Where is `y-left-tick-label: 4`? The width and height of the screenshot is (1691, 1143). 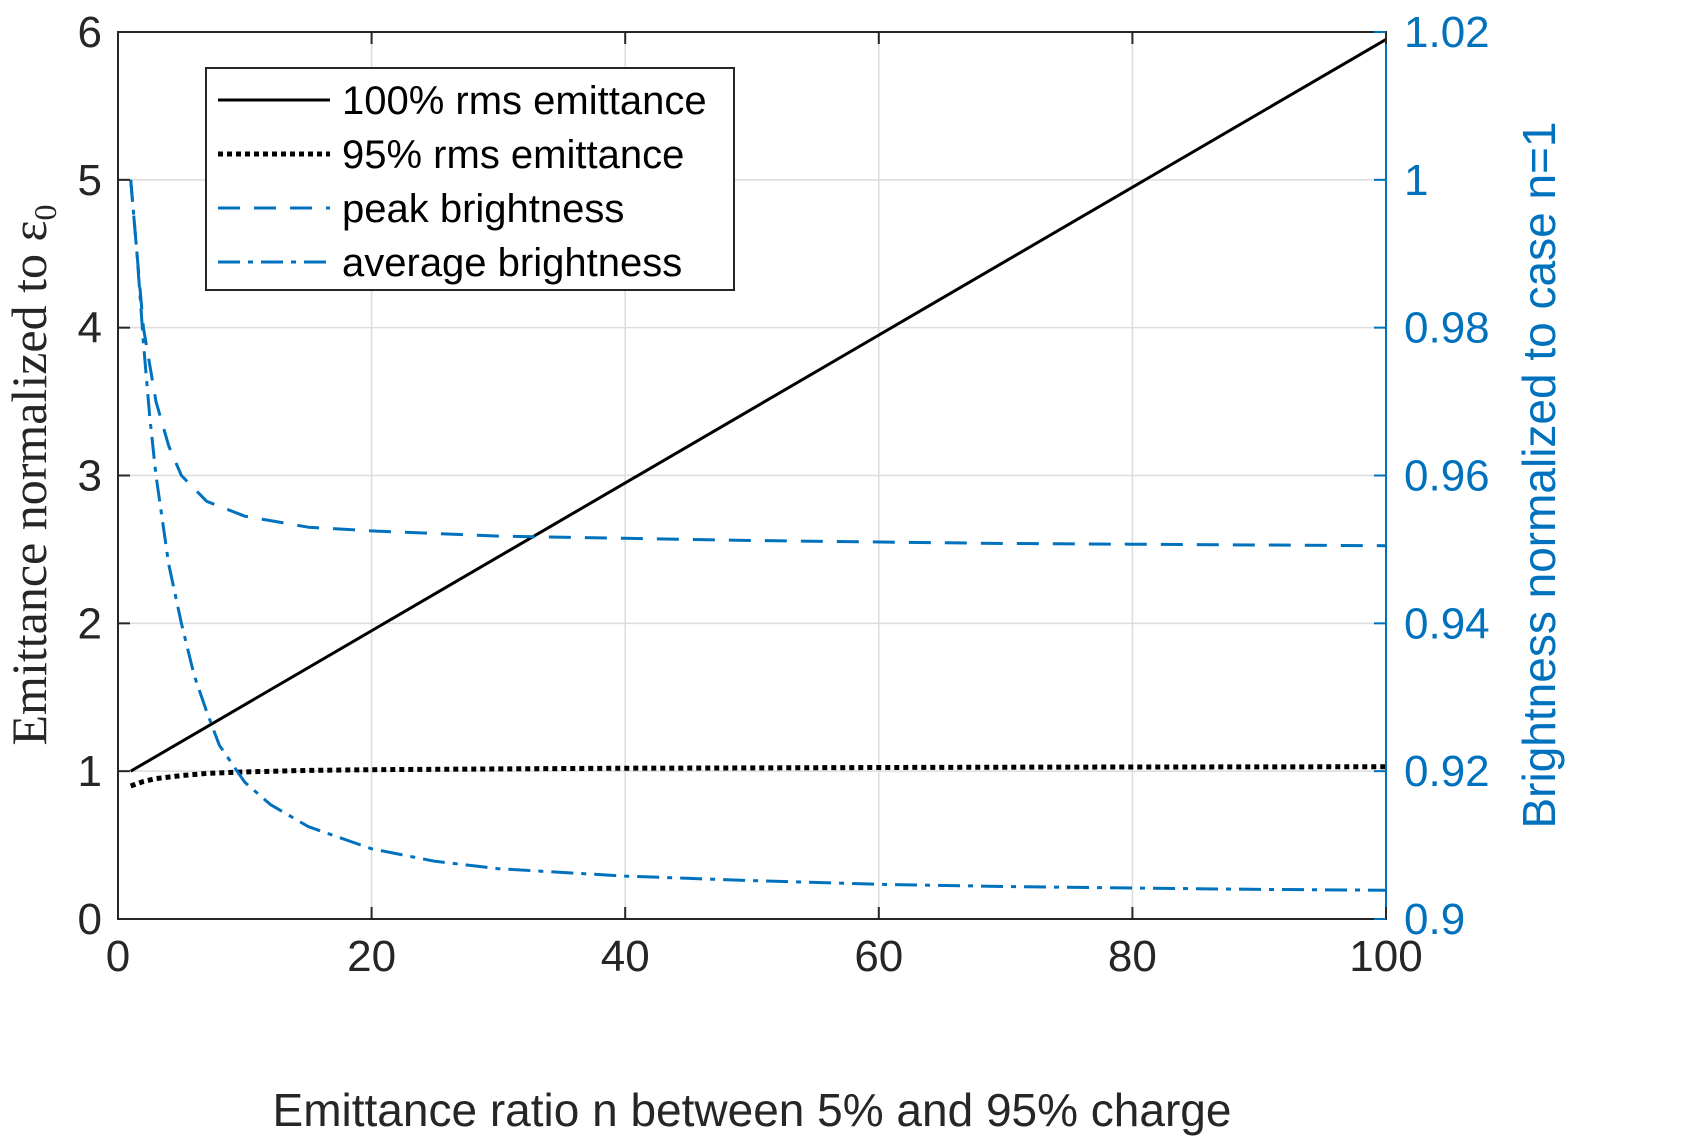 y-left-tick-label: 4 is located at coordinates (90, 328).